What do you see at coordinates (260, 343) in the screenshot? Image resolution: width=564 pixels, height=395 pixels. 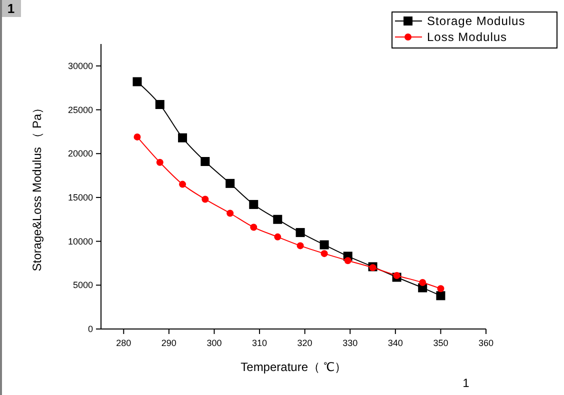 I see `x-tick-label: 310` at bounding box center [260, 343].